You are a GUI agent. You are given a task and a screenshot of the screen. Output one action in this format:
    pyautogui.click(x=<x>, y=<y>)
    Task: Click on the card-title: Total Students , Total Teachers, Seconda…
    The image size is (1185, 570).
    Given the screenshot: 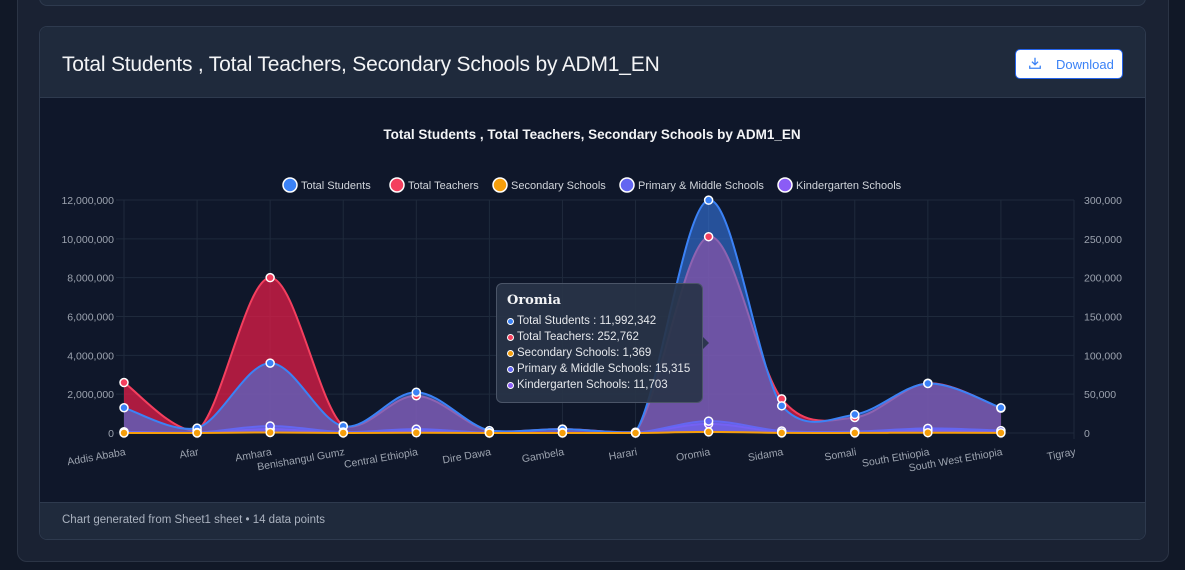 What is the action you would take?
    pyautogui.click(x=361, y=64)
    